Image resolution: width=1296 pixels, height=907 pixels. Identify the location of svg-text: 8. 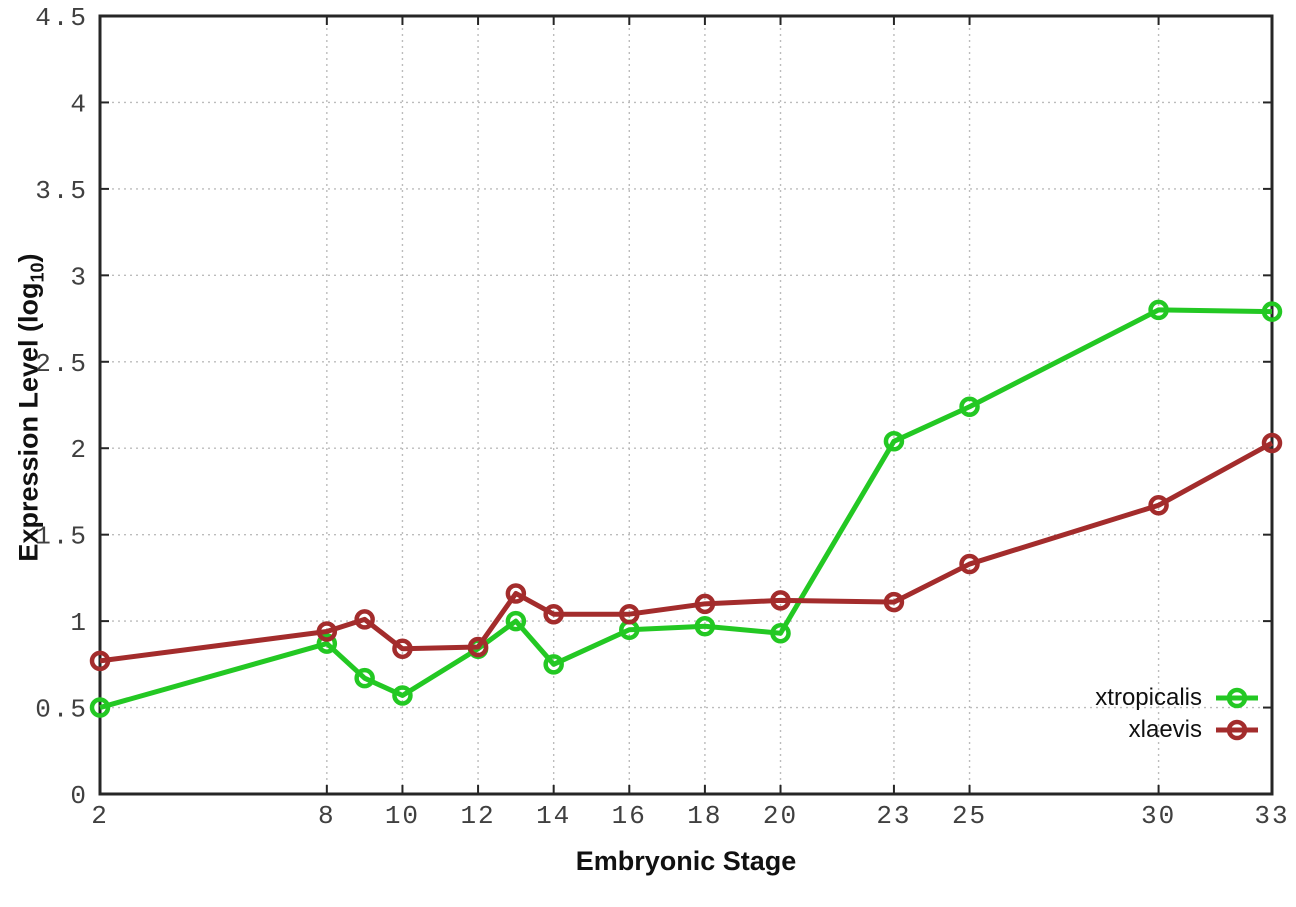
(327, 816).